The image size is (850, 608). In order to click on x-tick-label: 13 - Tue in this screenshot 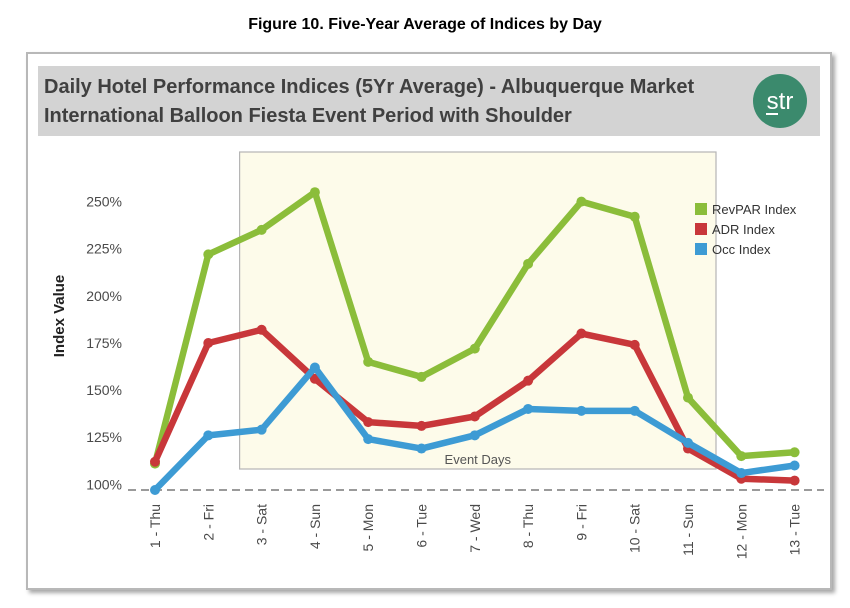, I will do `click(795, 530)`.